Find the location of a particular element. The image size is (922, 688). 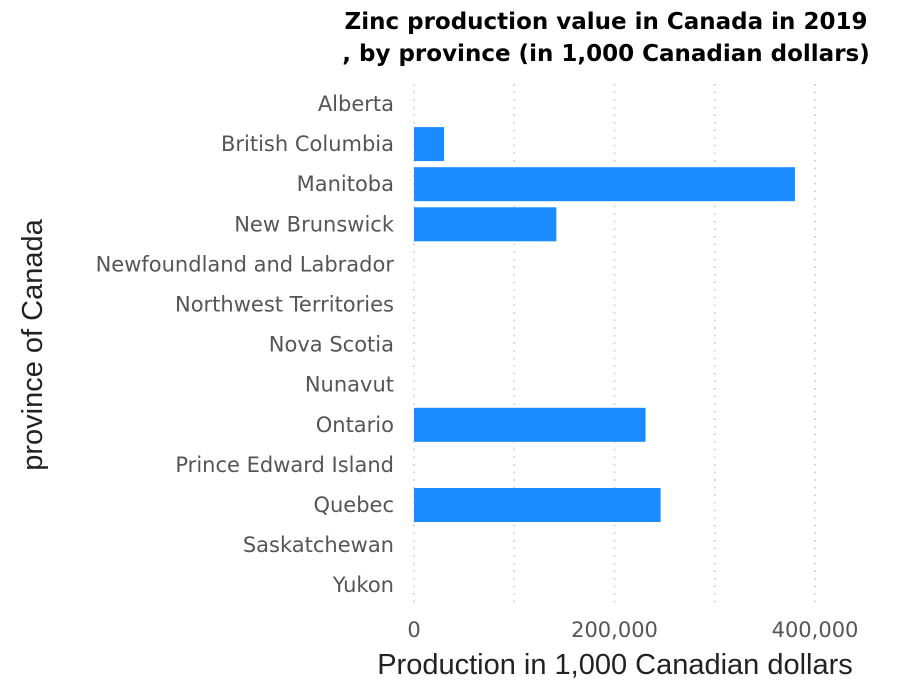

bar-manitoba is located at coordinates (604, 184).